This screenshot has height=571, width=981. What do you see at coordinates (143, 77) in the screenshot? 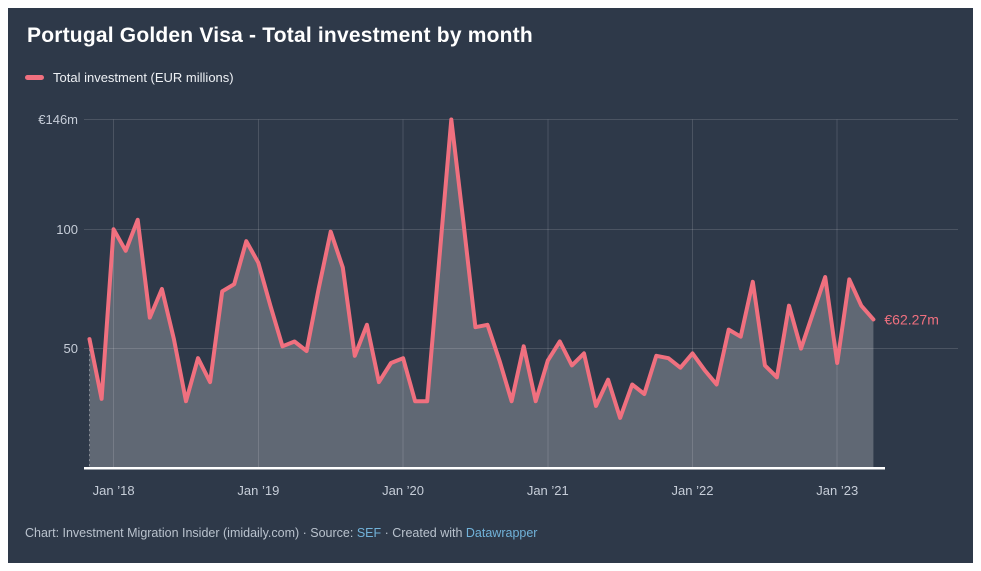
I see `legend-label: Total investment (EUR millions)` at bounding box center [143, 77].